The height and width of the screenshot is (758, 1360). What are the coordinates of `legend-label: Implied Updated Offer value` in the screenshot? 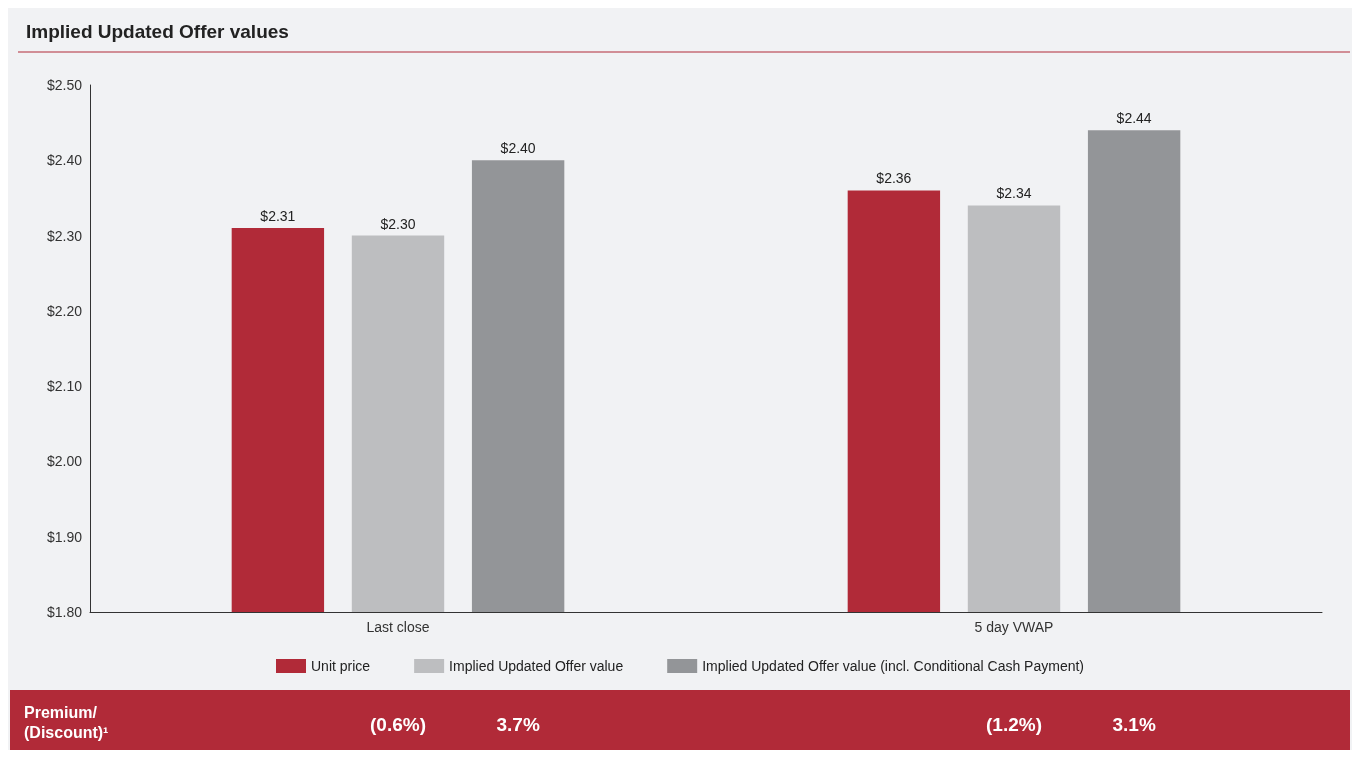 It's located at (536, 666).